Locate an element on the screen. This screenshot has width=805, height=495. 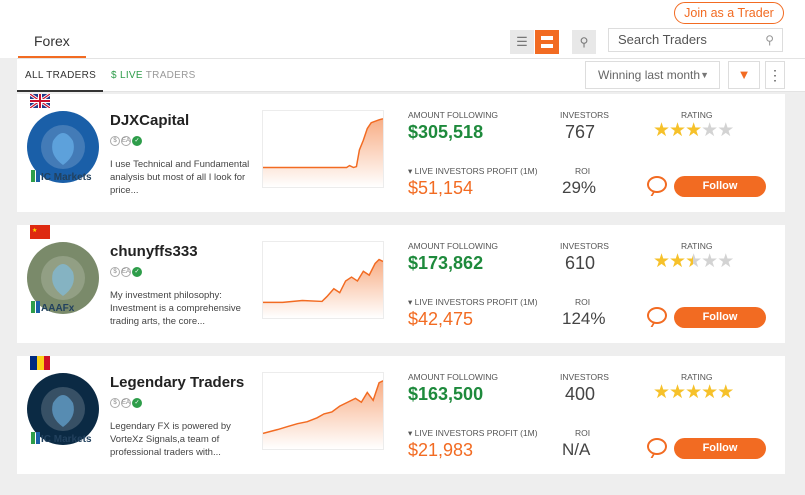
trader-name: Legendary Traders is located at coordinates (177, 382).